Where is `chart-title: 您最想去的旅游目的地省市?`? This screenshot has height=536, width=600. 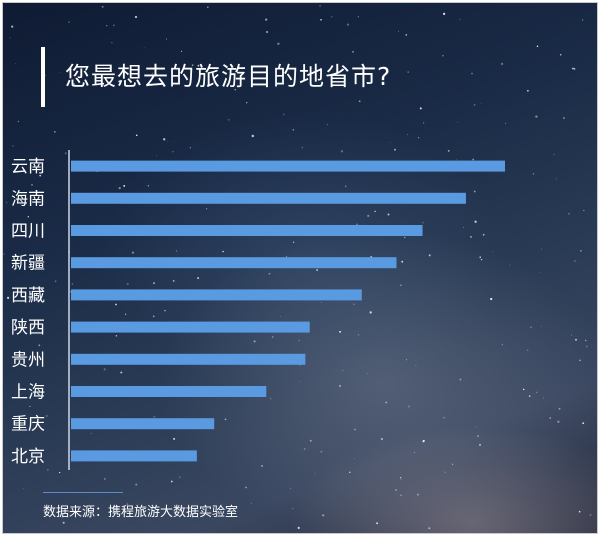
chart-title: 您最想去的旅游目的地省市? is located at coordinates (228, 76).